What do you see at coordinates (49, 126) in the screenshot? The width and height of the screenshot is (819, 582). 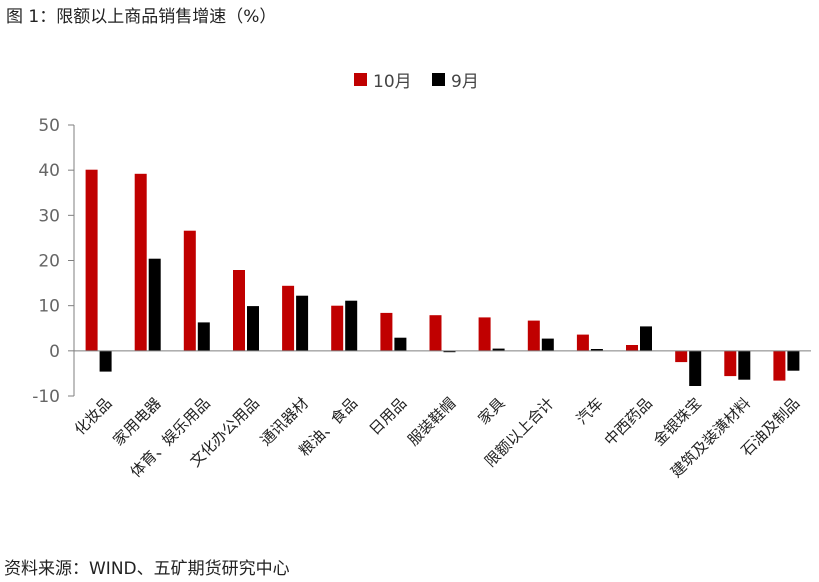 I see `y-tick-label: 50` at bounding box center [49, 126].